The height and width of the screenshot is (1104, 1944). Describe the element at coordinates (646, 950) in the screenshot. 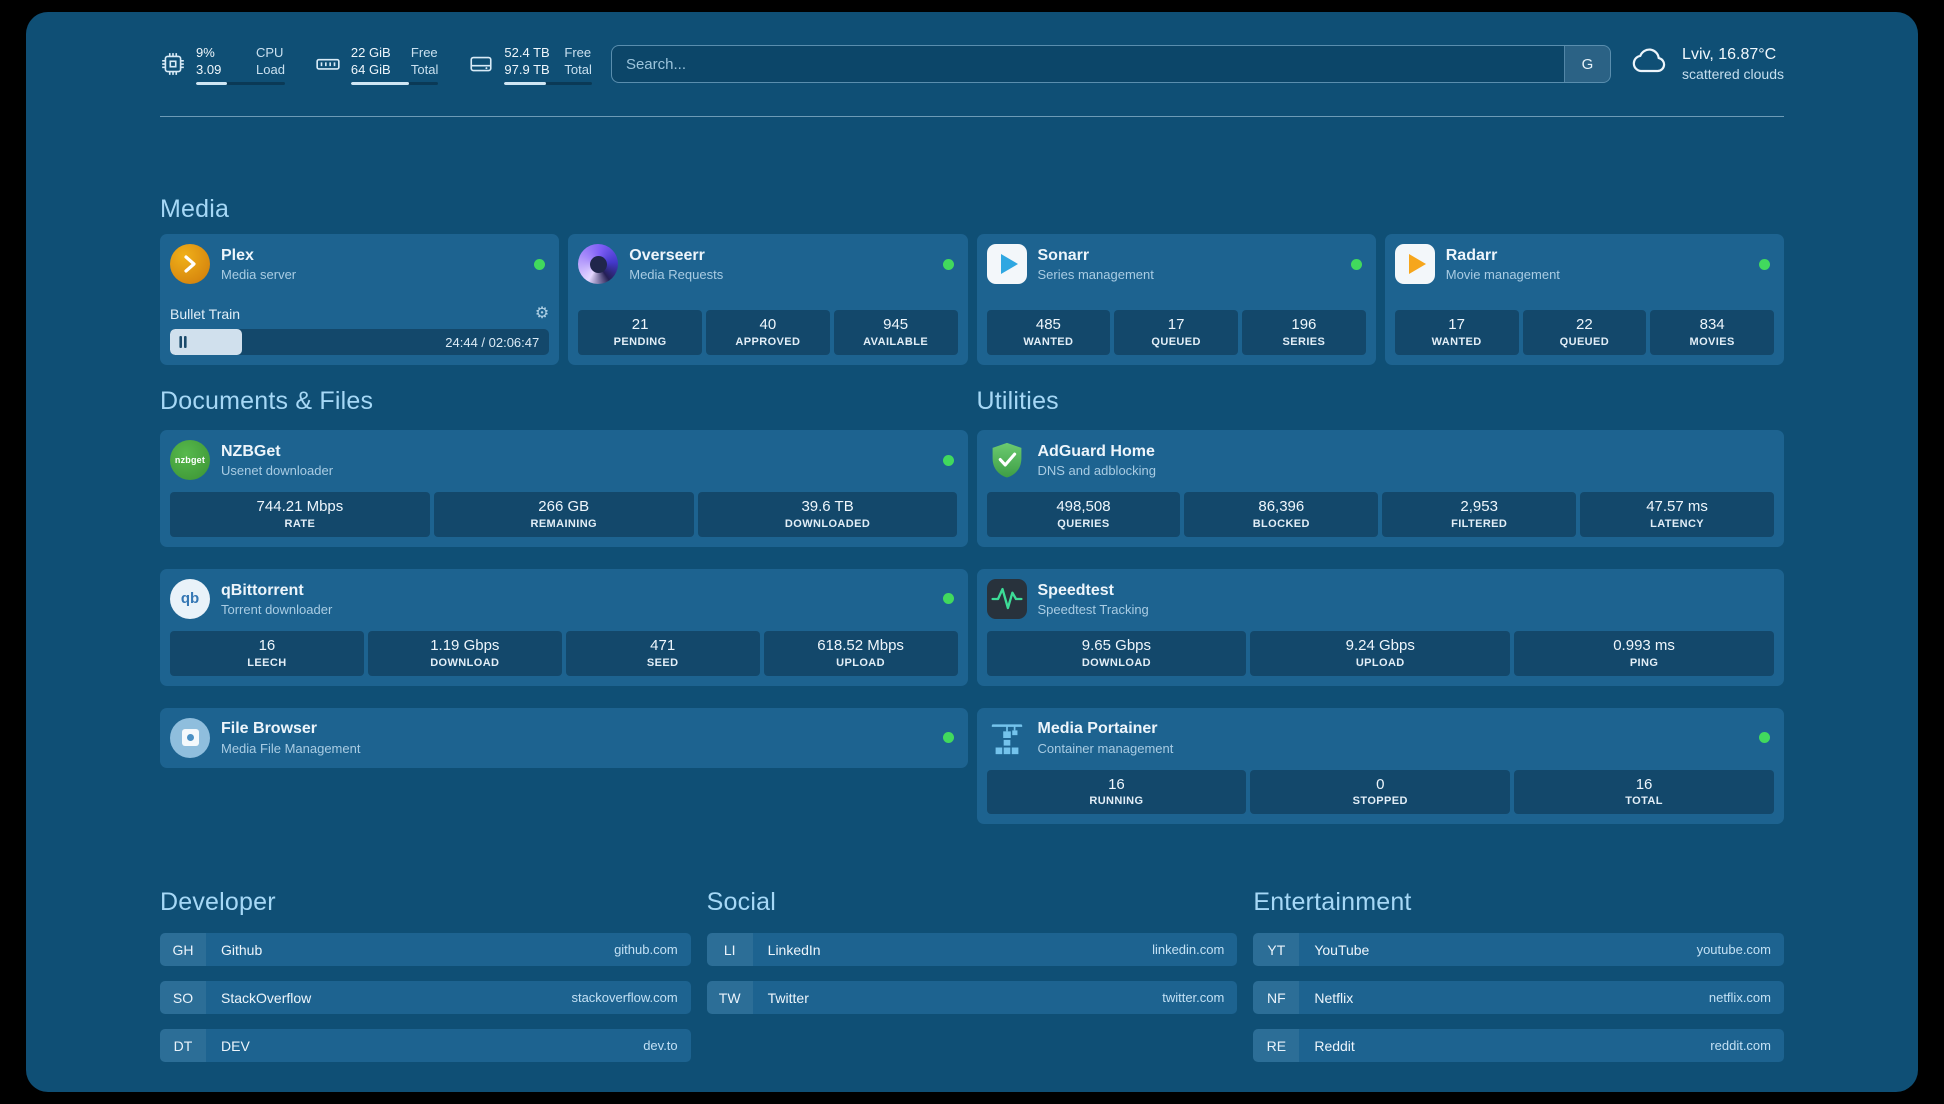

I see `bookmark-domain: github.com` at that location.